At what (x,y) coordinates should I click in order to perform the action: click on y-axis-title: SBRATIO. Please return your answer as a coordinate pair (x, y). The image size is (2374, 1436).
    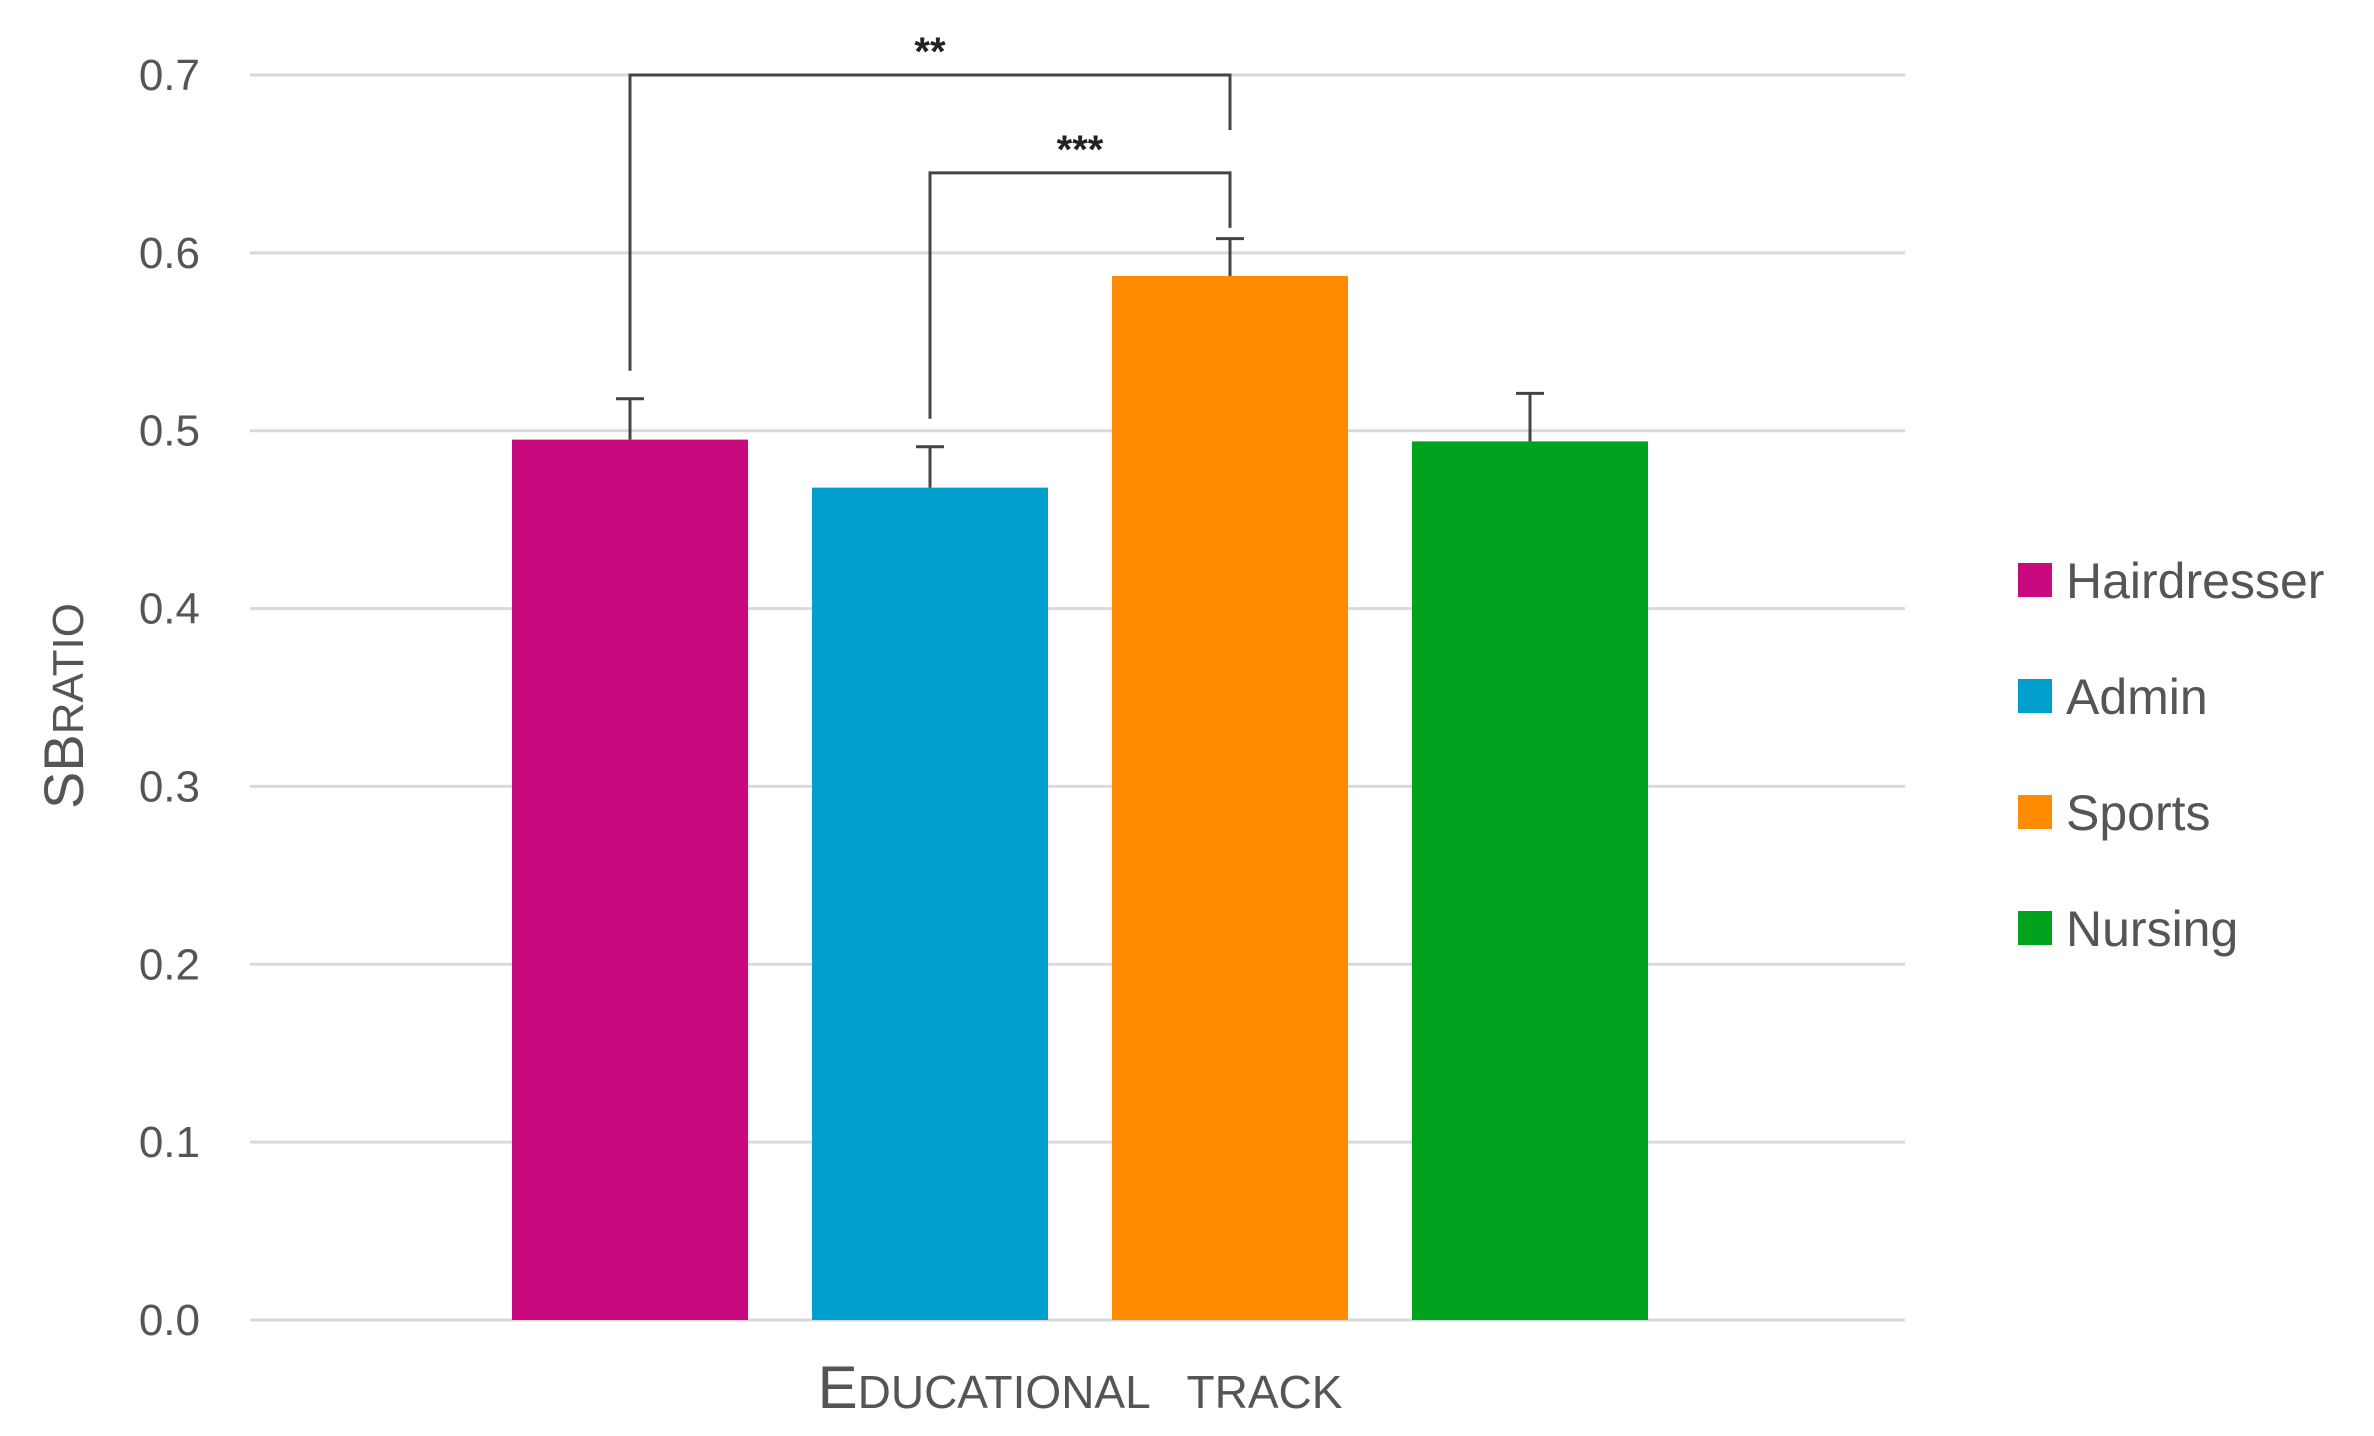
    Looking at the image, I should click on (63, 706).